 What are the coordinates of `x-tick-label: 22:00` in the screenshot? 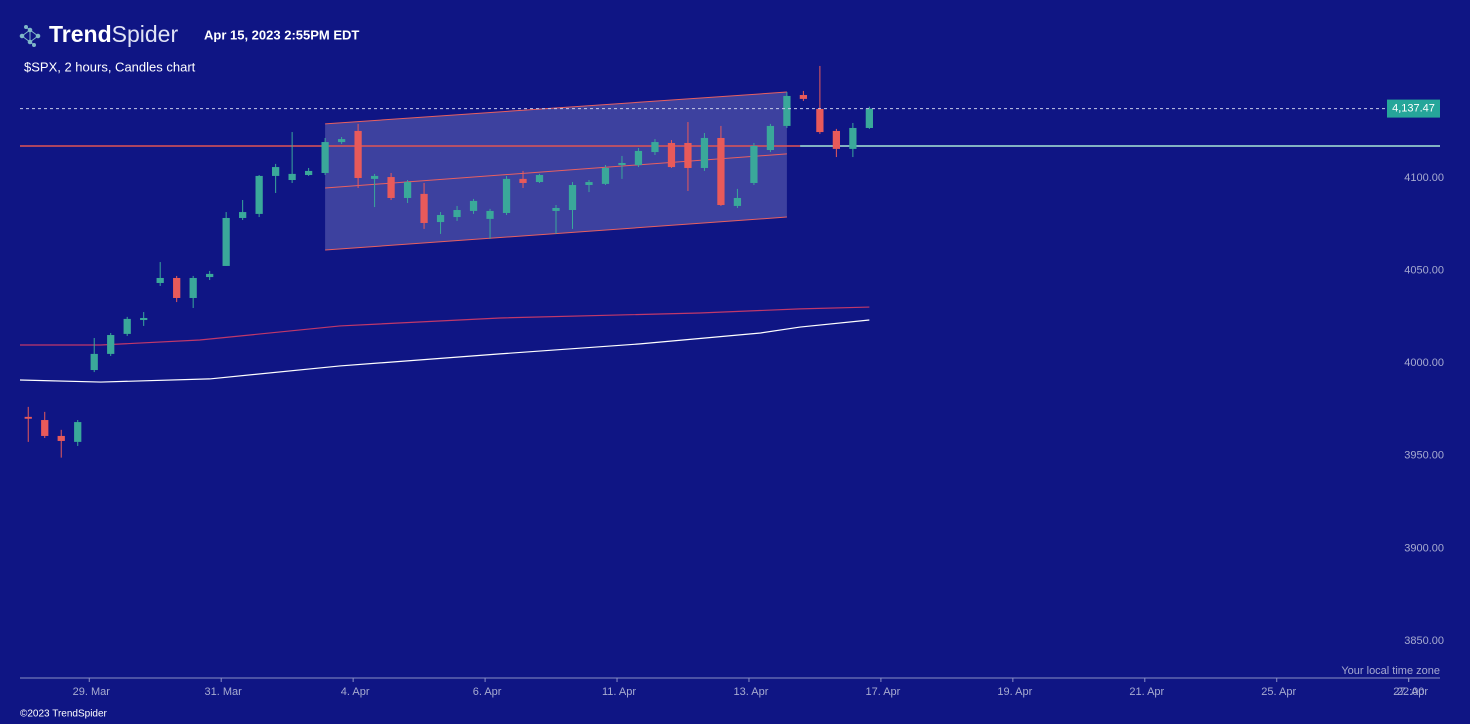 It's located at (1411, 692).